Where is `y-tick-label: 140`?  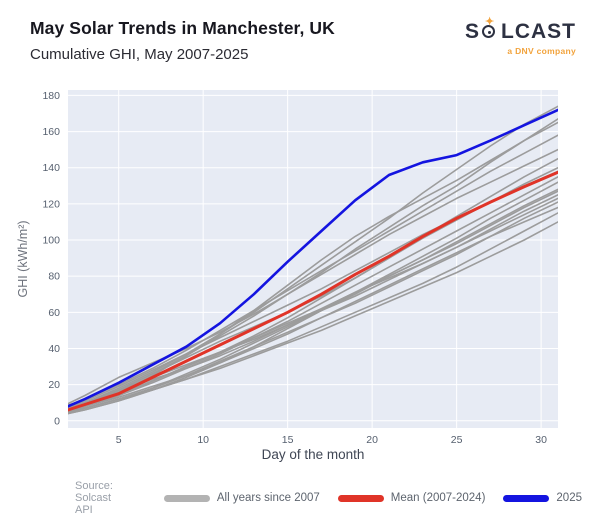
y-tick-label: 140 is located at coordinates (51, 168).